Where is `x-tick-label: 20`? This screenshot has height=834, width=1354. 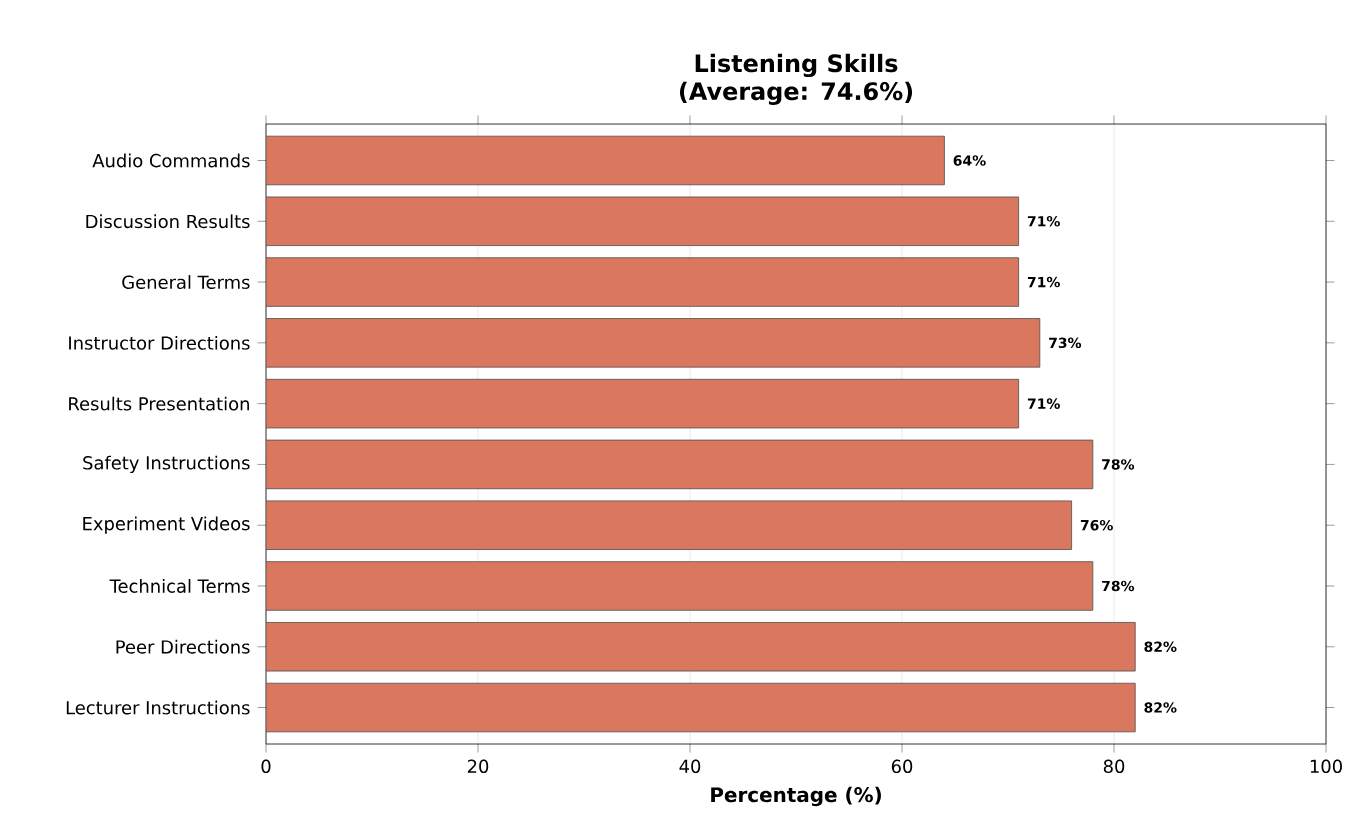 x-tick-label: 20 is located at coordinates (478, 766).